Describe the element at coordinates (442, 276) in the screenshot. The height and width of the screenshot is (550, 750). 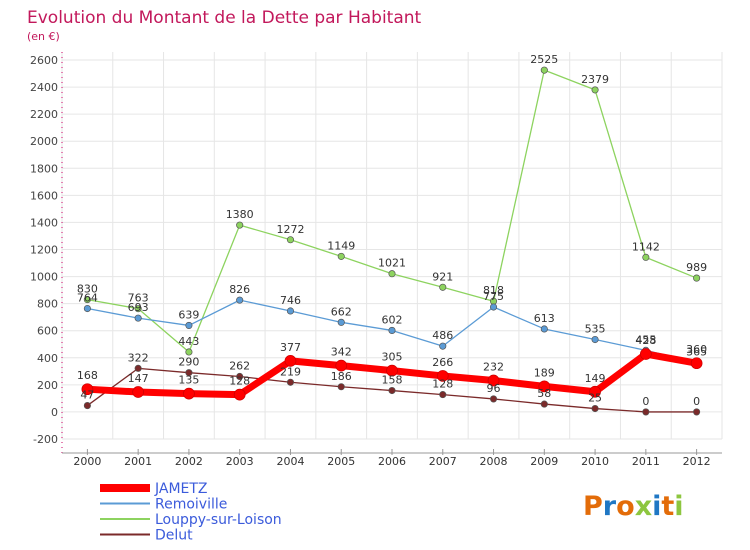
I see `data-label: 921` at that location.